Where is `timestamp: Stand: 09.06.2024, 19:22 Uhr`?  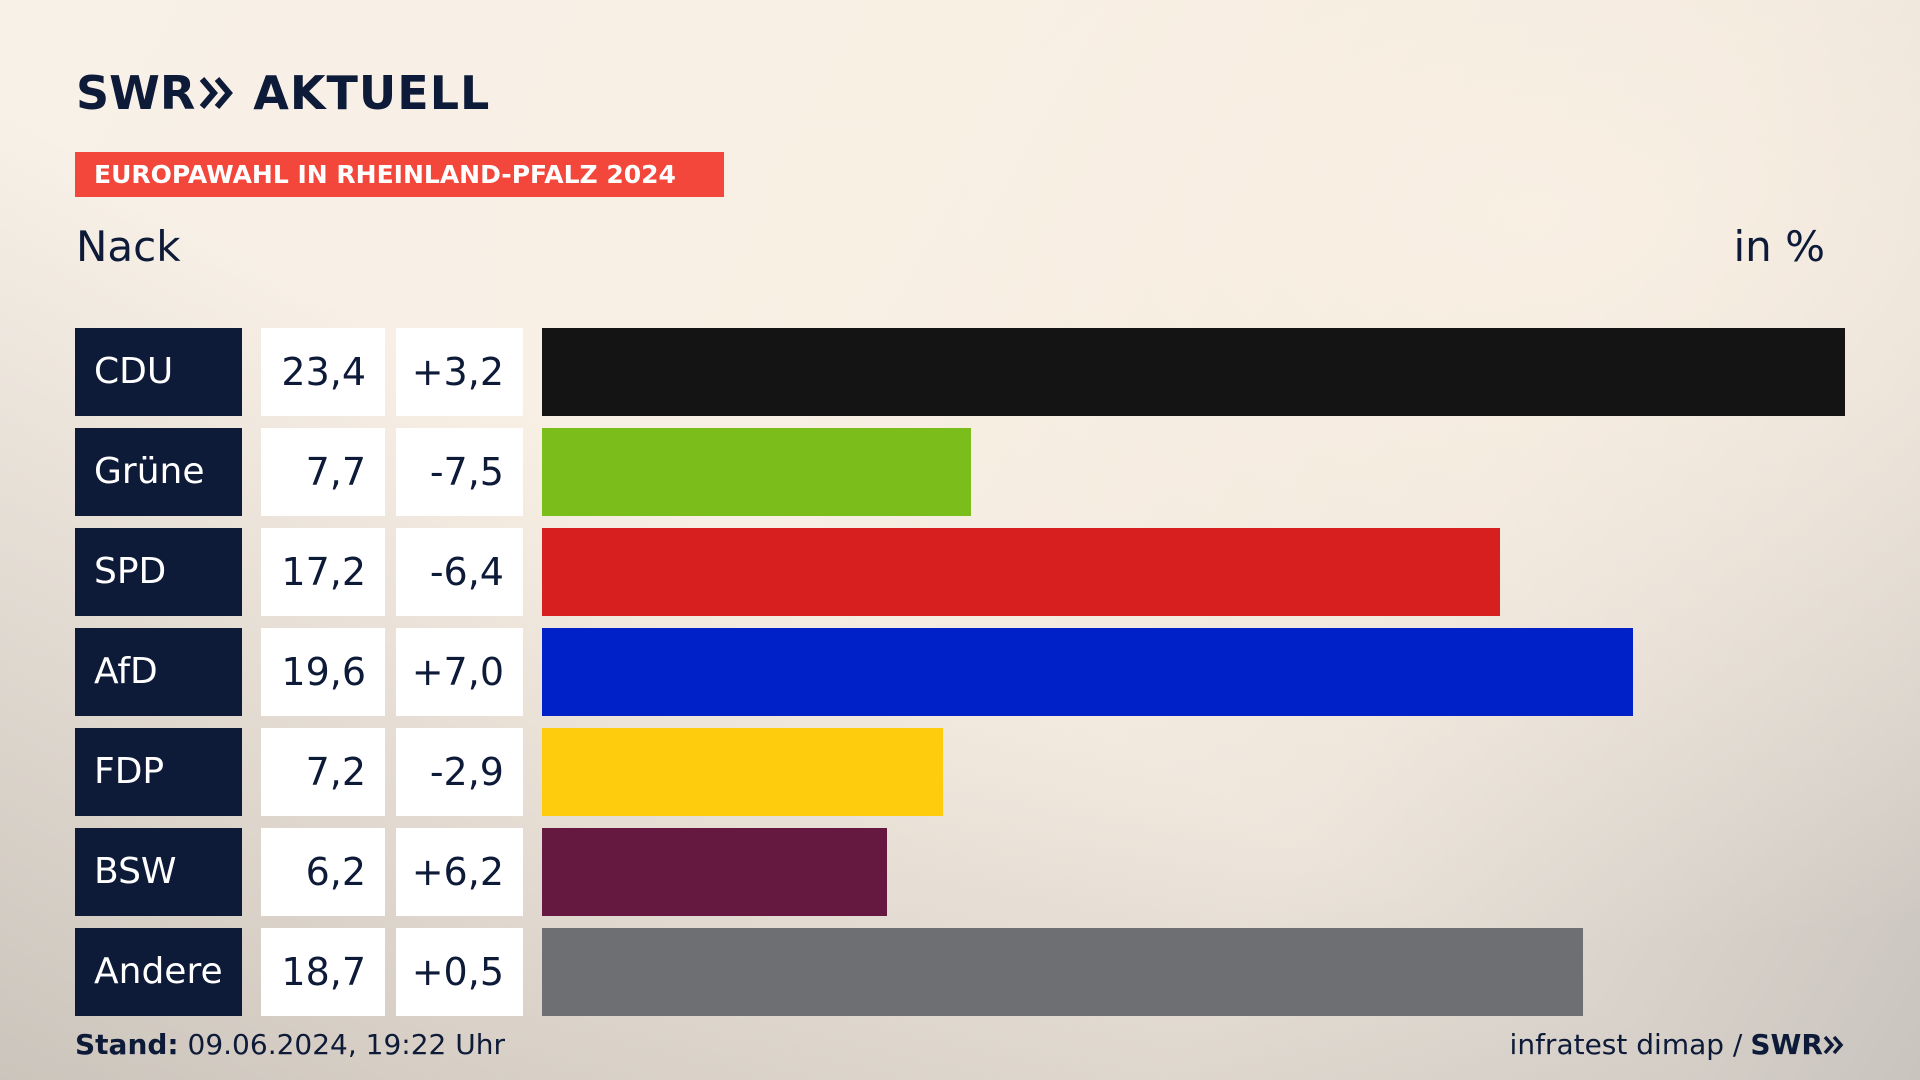 timestamp: Stand: 09.06.2024, 19:22 Uhr is located at coordinates (290, 1044).